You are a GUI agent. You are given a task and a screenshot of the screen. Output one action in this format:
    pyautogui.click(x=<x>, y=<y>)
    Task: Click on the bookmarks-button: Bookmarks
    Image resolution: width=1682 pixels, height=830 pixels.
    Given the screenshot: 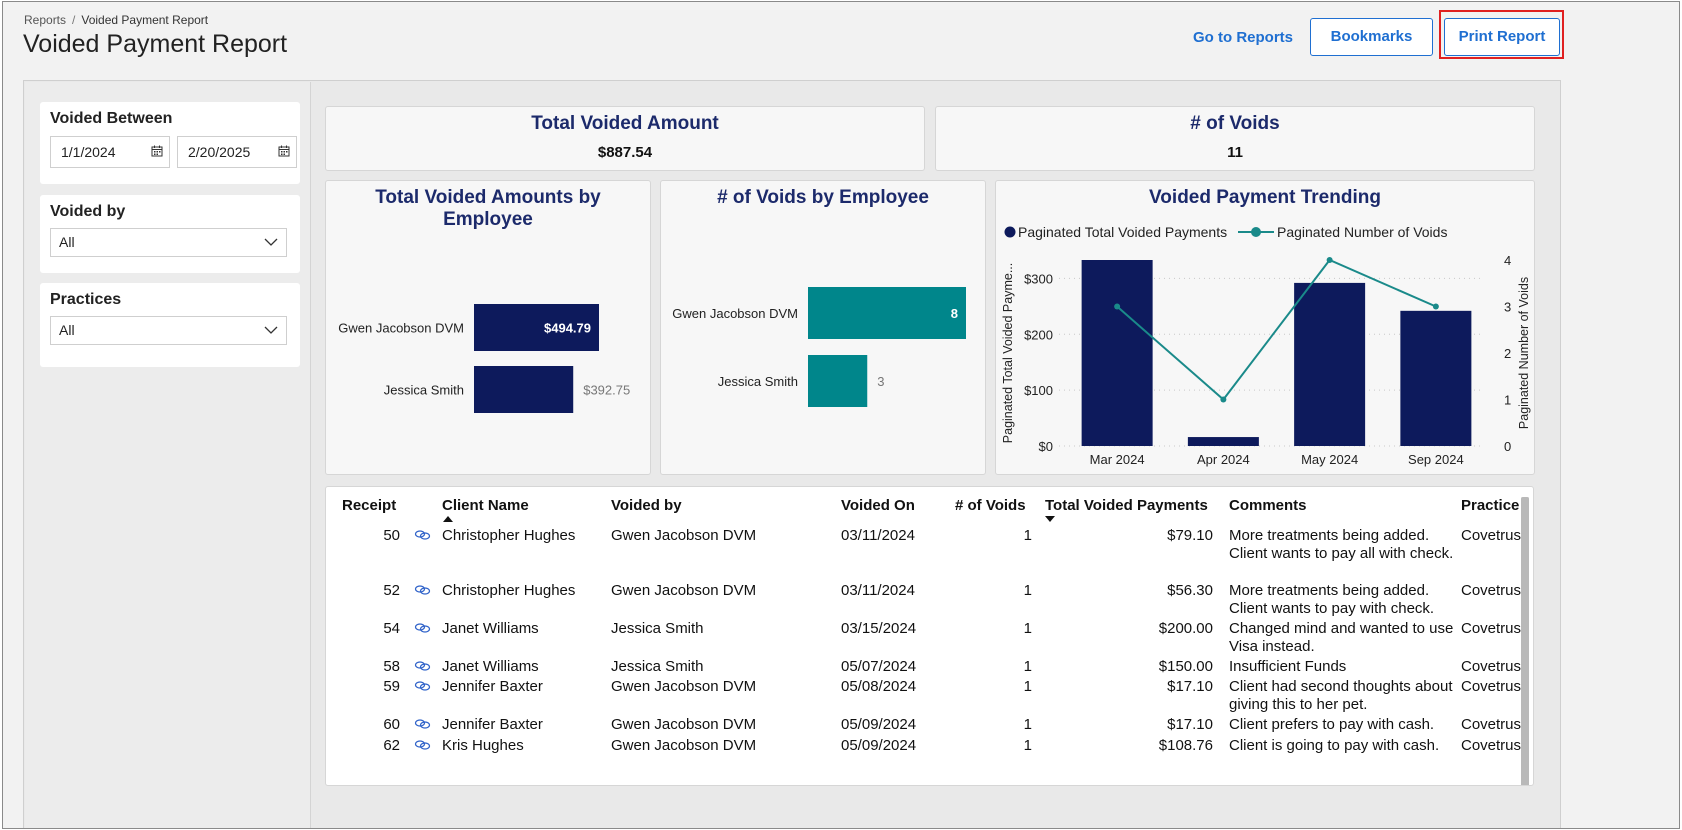 What is the action you would take?
    pyautogui.click(x=1371, y=37)
    